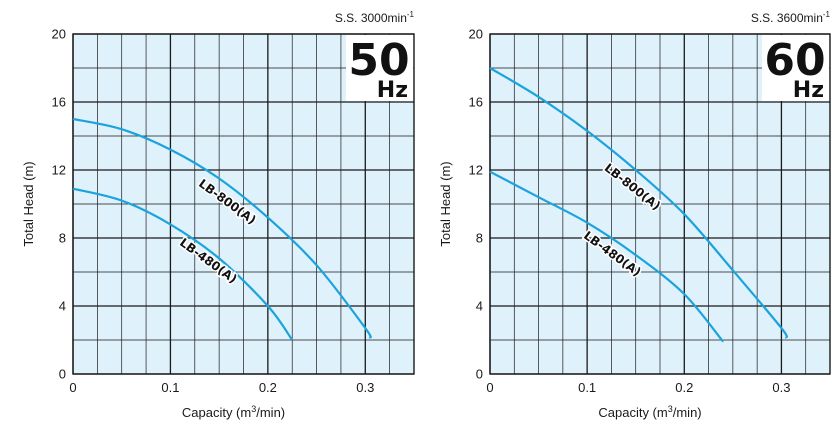  I want to click on frequency-number: 60, so click(794, 60).